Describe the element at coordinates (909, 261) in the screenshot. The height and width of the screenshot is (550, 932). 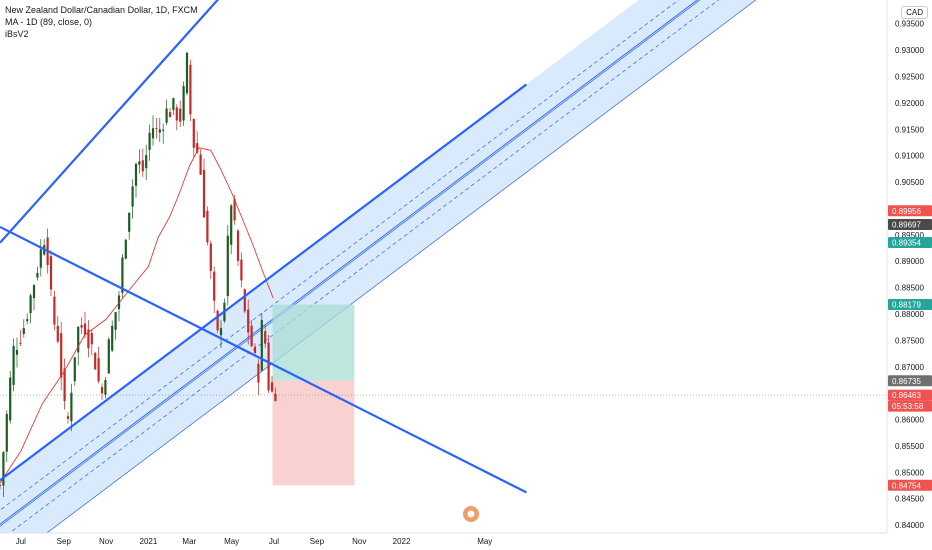
I see `y-tick-label: 0.89000` at that location.